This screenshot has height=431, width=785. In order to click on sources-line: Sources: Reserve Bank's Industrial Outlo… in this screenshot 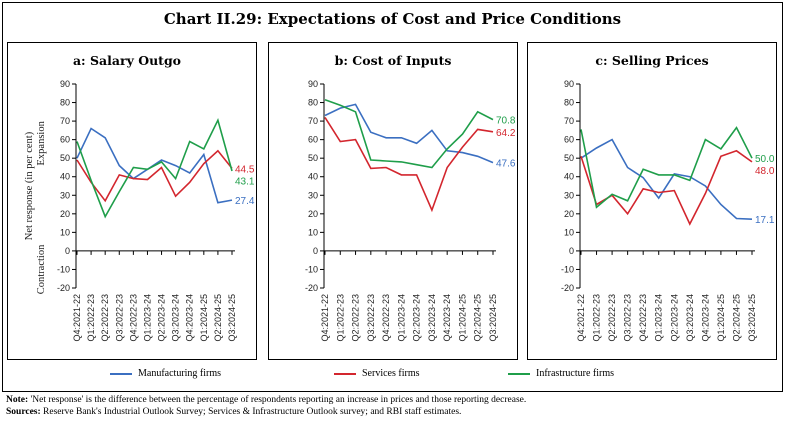, I will do `click(266, 412)`.